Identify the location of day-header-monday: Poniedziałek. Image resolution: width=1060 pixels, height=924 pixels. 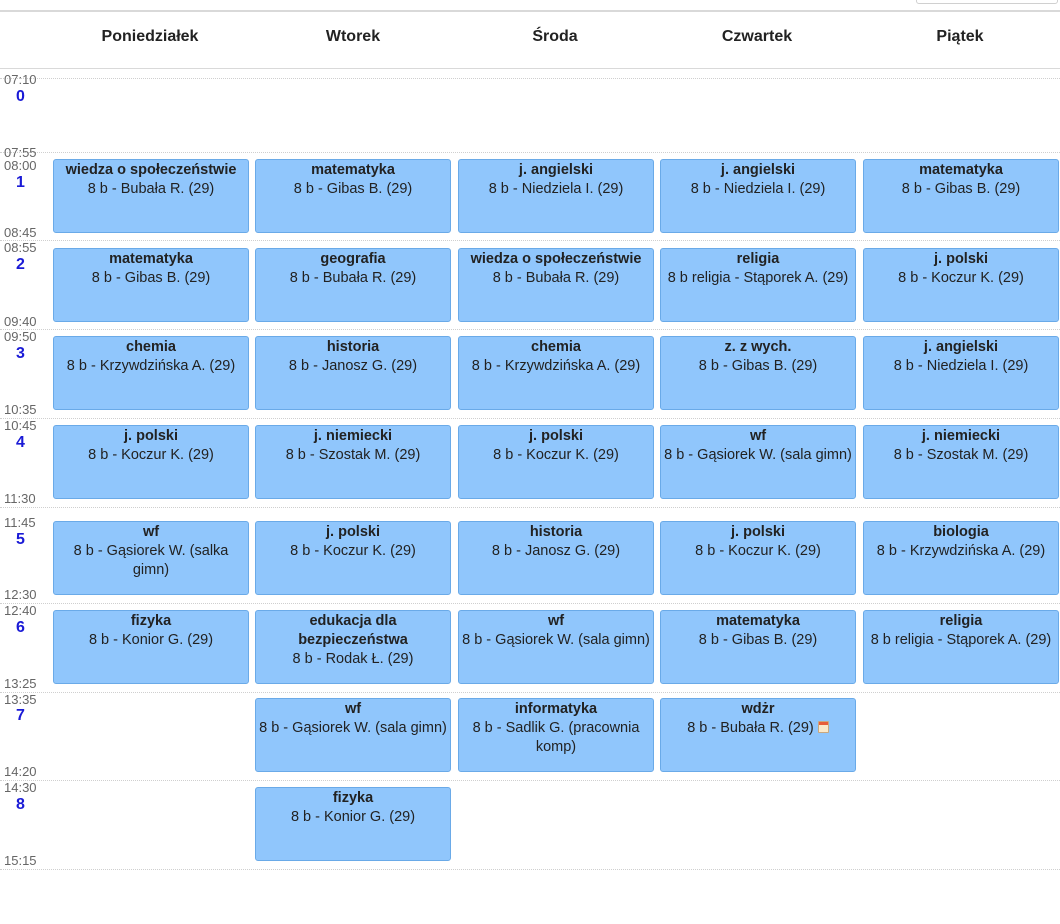
(150, 36).